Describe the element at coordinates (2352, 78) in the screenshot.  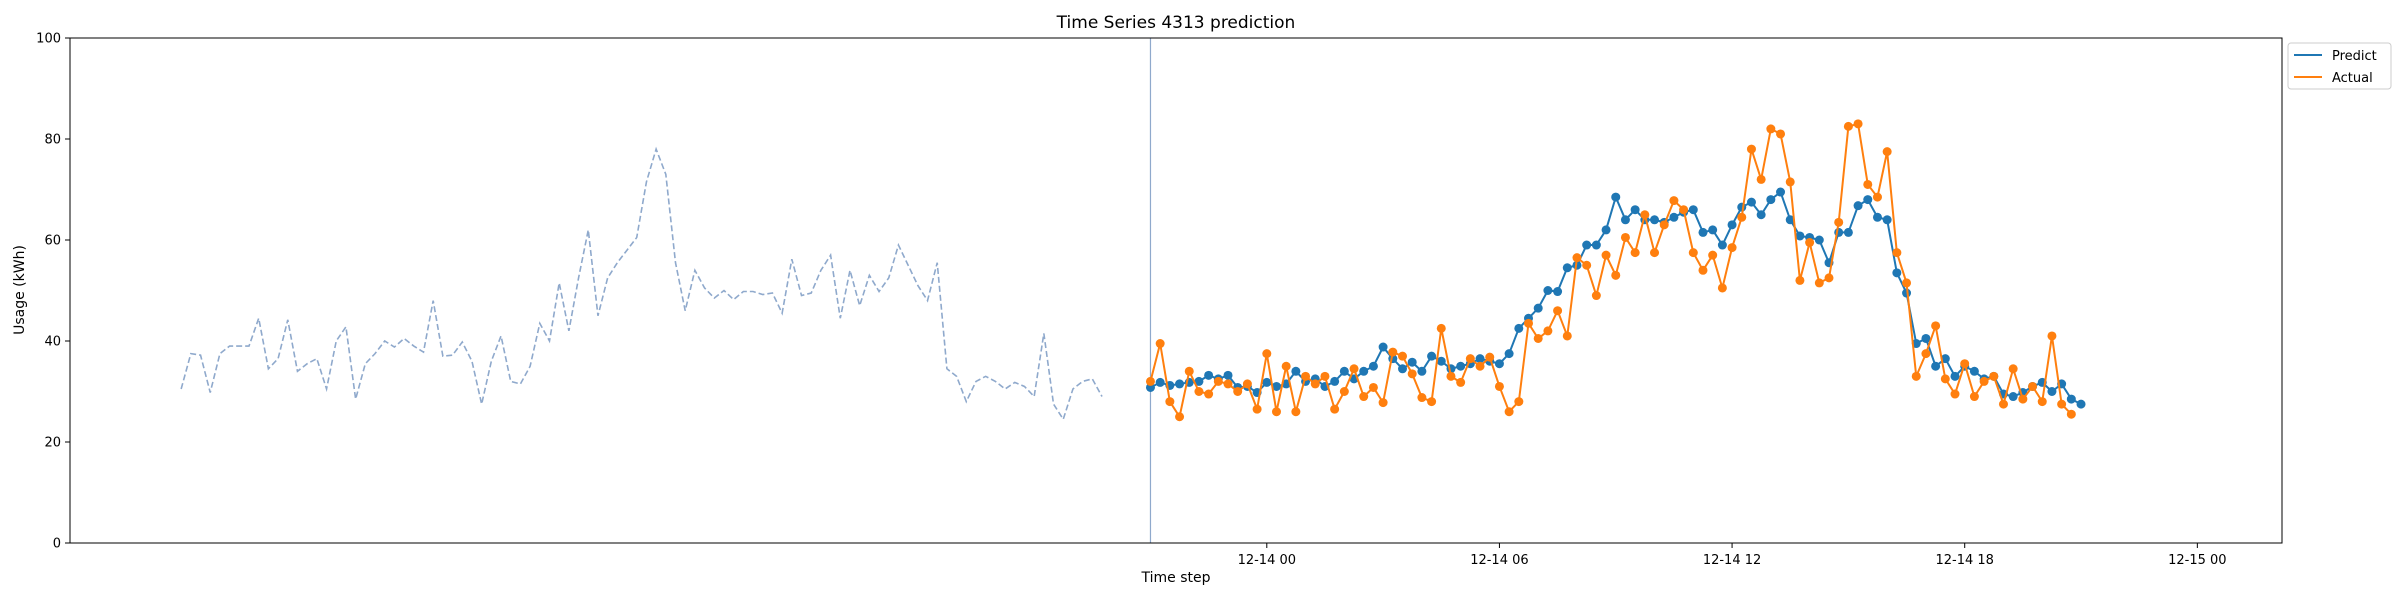
I see `legend-actual-label: Actual` at that location.